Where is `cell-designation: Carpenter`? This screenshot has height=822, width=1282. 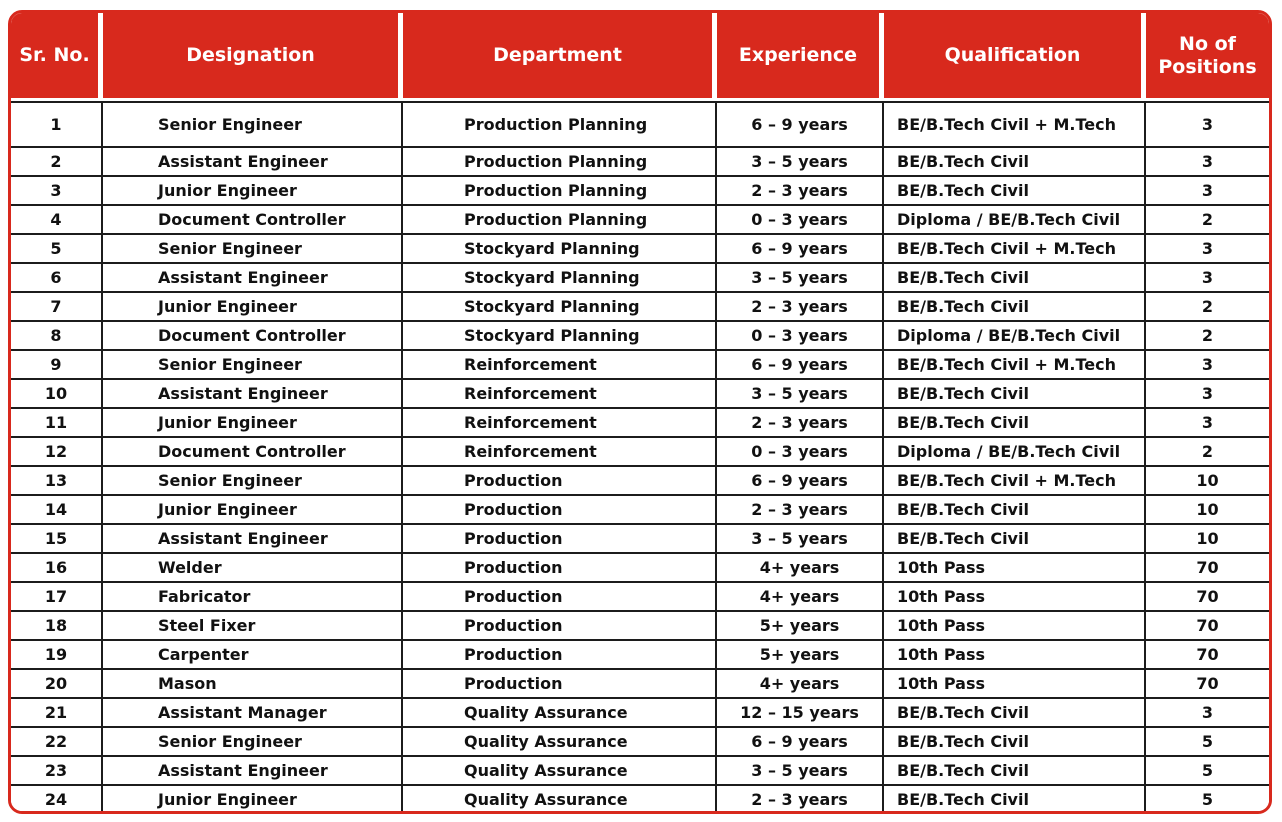
cell-designation: Carpenter is located at coordinates (253, 654).